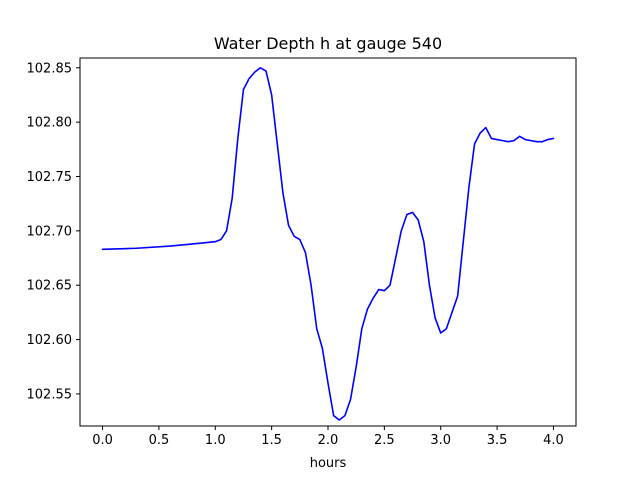 The image size is (640, 480). What do you see at coordinates (50, 340) in the screenshot?
I see `y-tick-label: 102.60` at bounding box center [50, 340].